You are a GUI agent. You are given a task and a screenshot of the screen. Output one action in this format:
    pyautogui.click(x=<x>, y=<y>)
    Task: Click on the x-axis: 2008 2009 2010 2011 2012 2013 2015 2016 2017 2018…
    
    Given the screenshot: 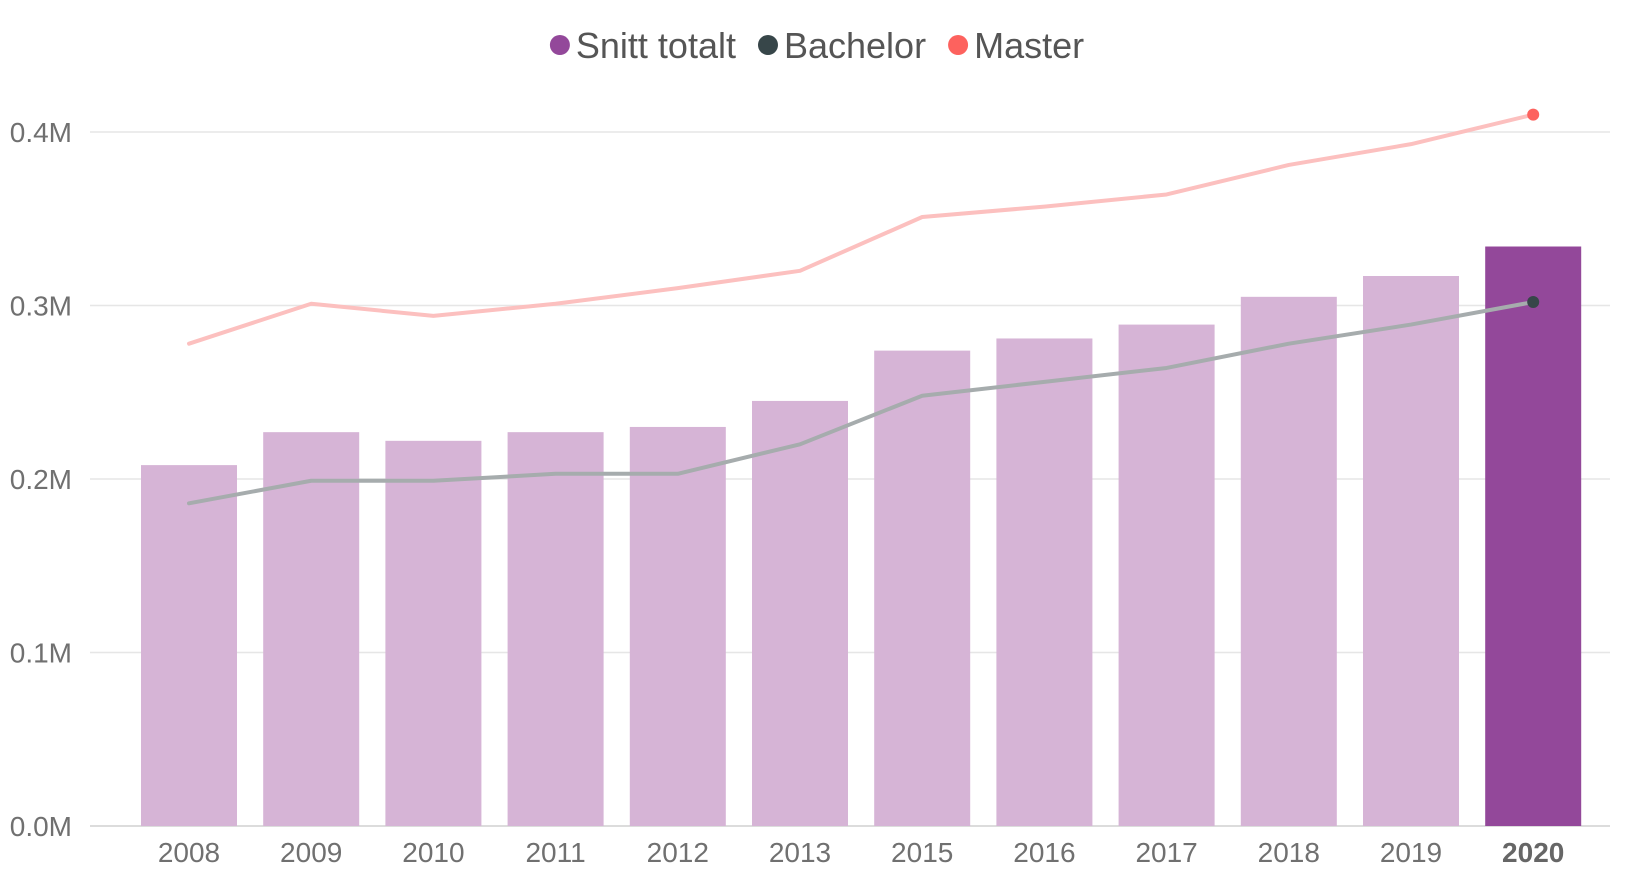 What is the action you would take?
    pyautogui.click(x=861, y=852)
    